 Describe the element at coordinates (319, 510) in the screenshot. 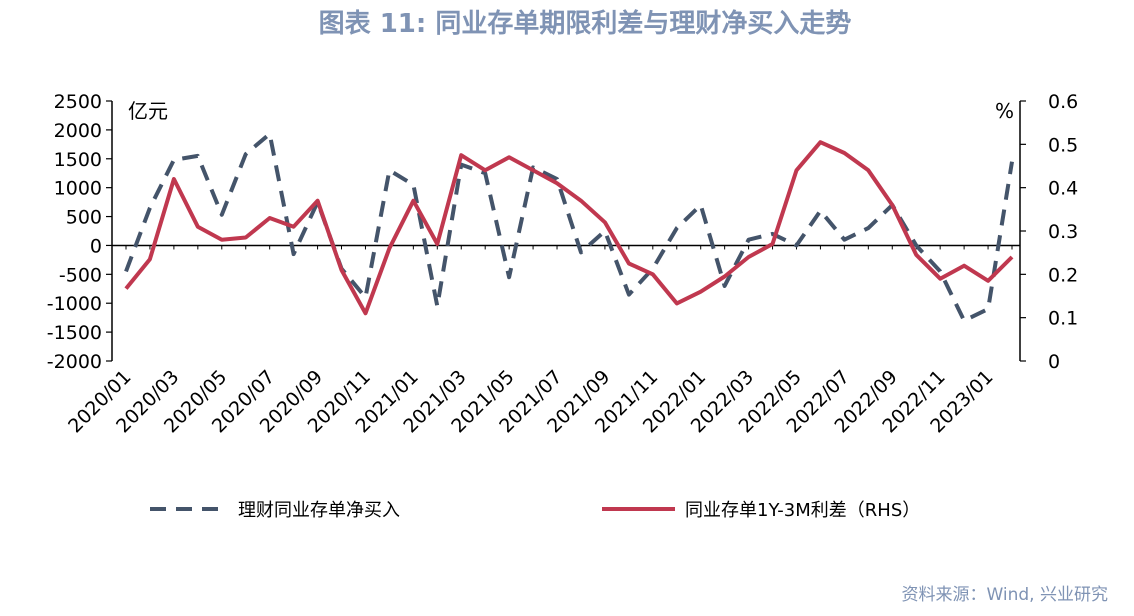

I see `legend-label-wealth-net-buy: 理财同业存单净买入` at that location.